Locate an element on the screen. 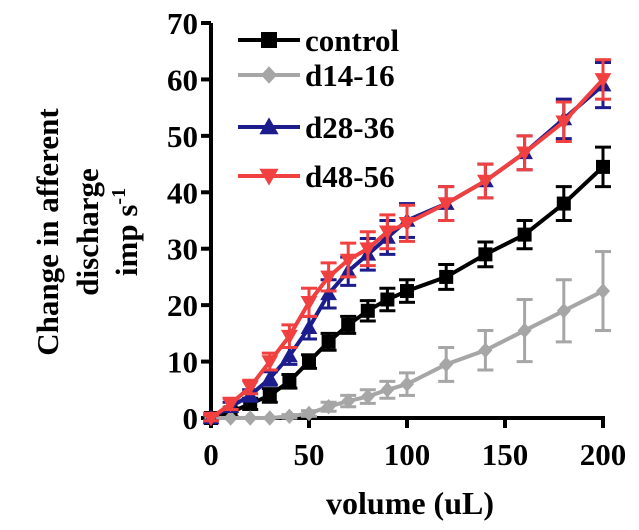  y-axis-label-line3: imp s-1 is located at coordinates (126, 232).